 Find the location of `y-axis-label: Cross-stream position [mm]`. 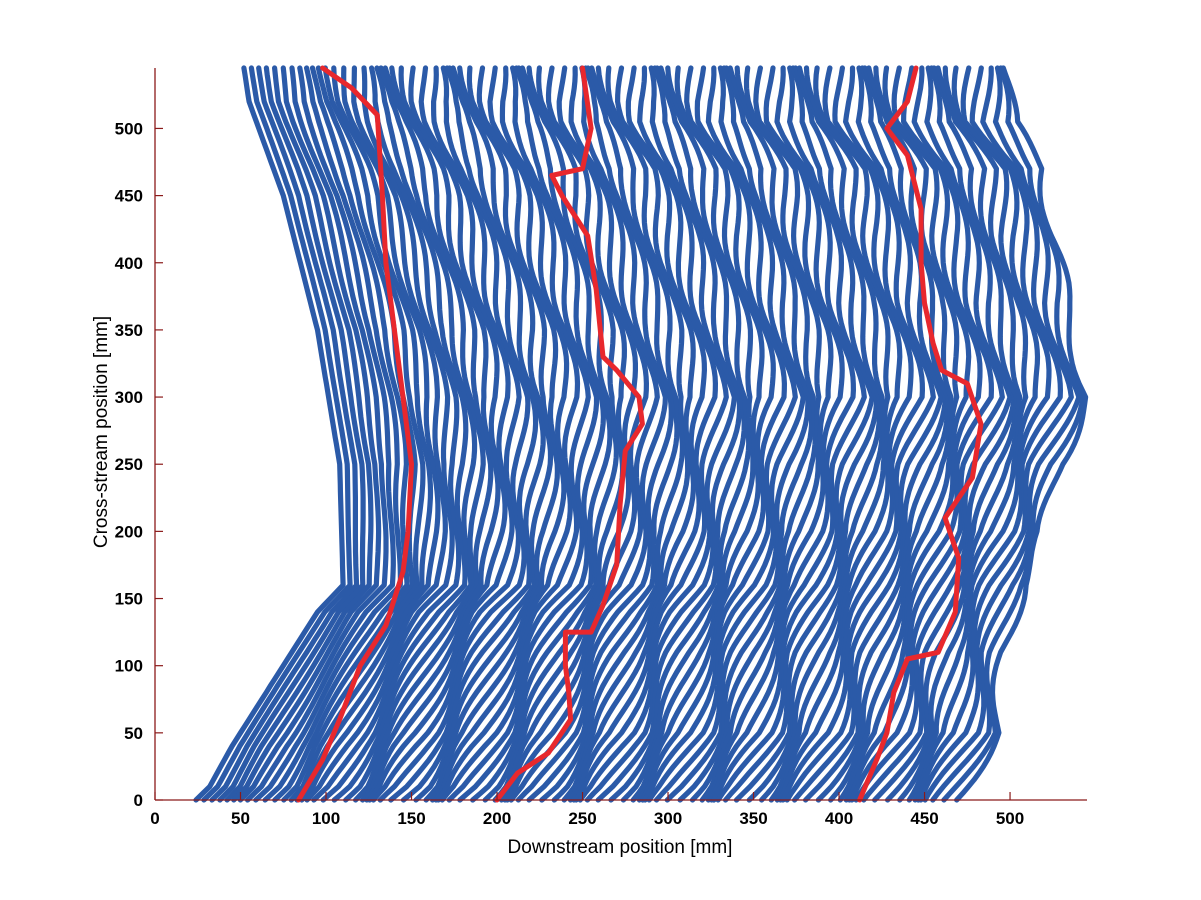

y-axis-label: Cross-stream position [mm] is located at coordinates (101, 432).